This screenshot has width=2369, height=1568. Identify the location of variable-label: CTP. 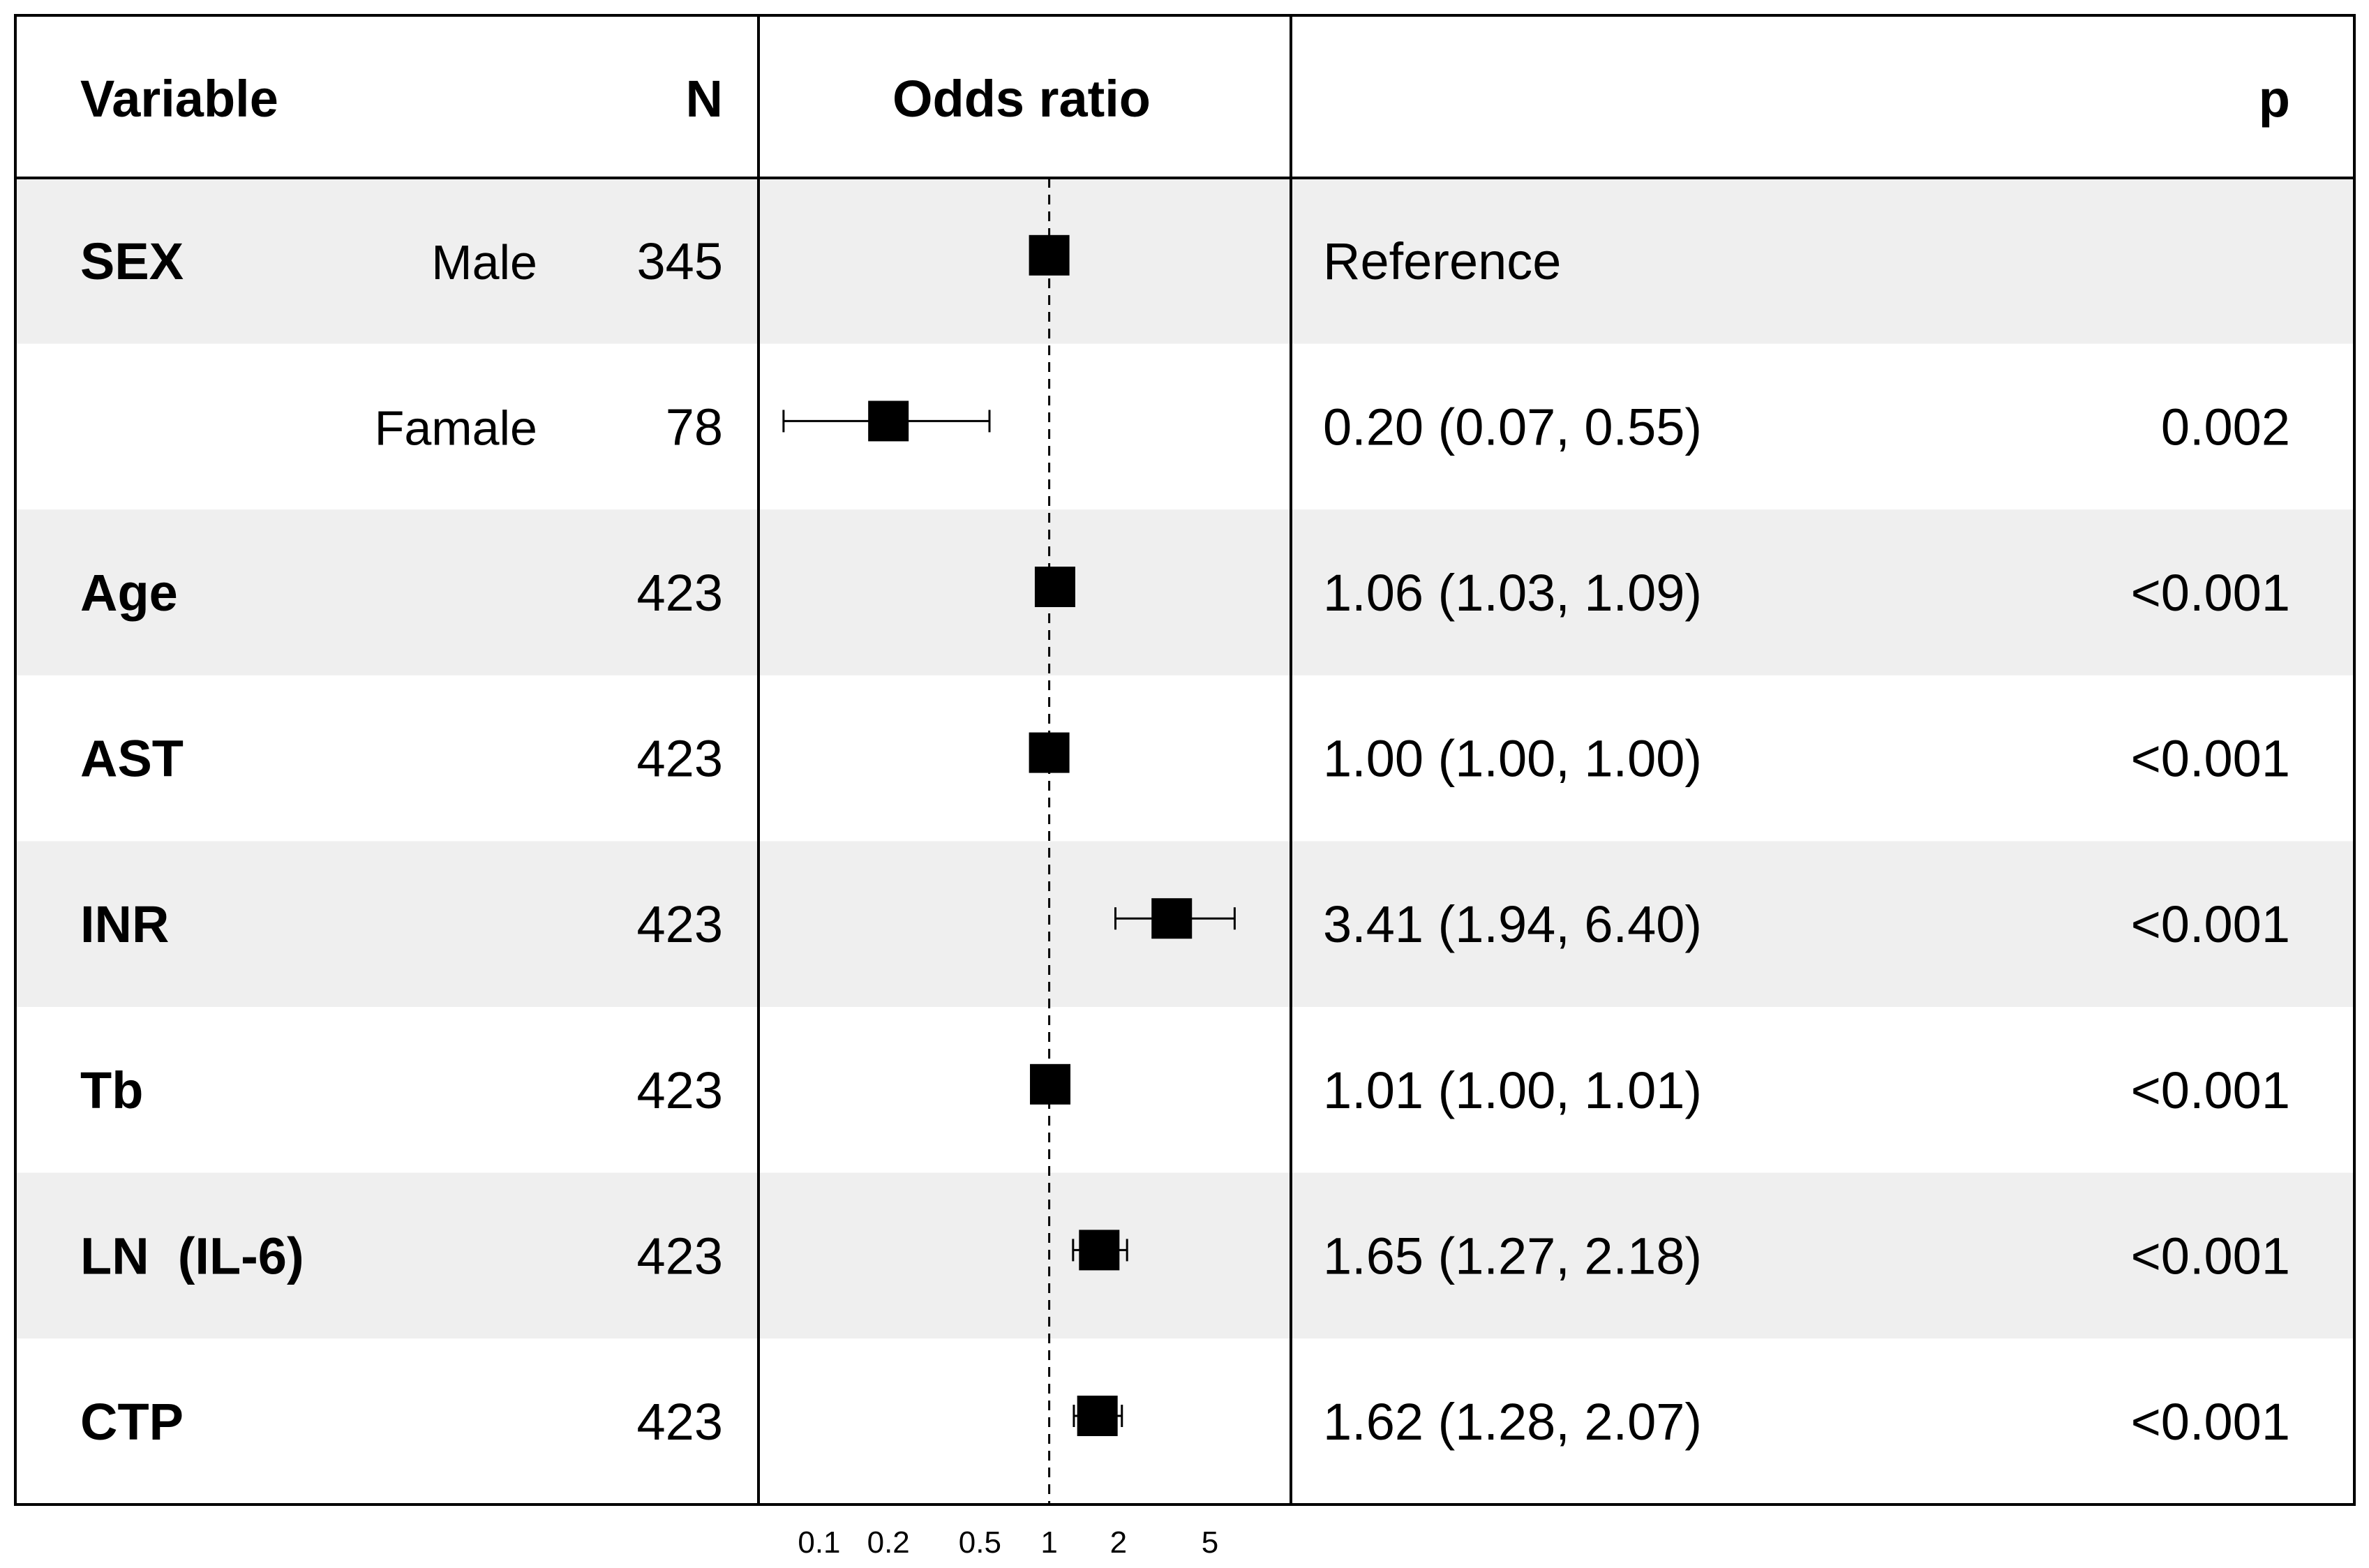
(132, 1422).